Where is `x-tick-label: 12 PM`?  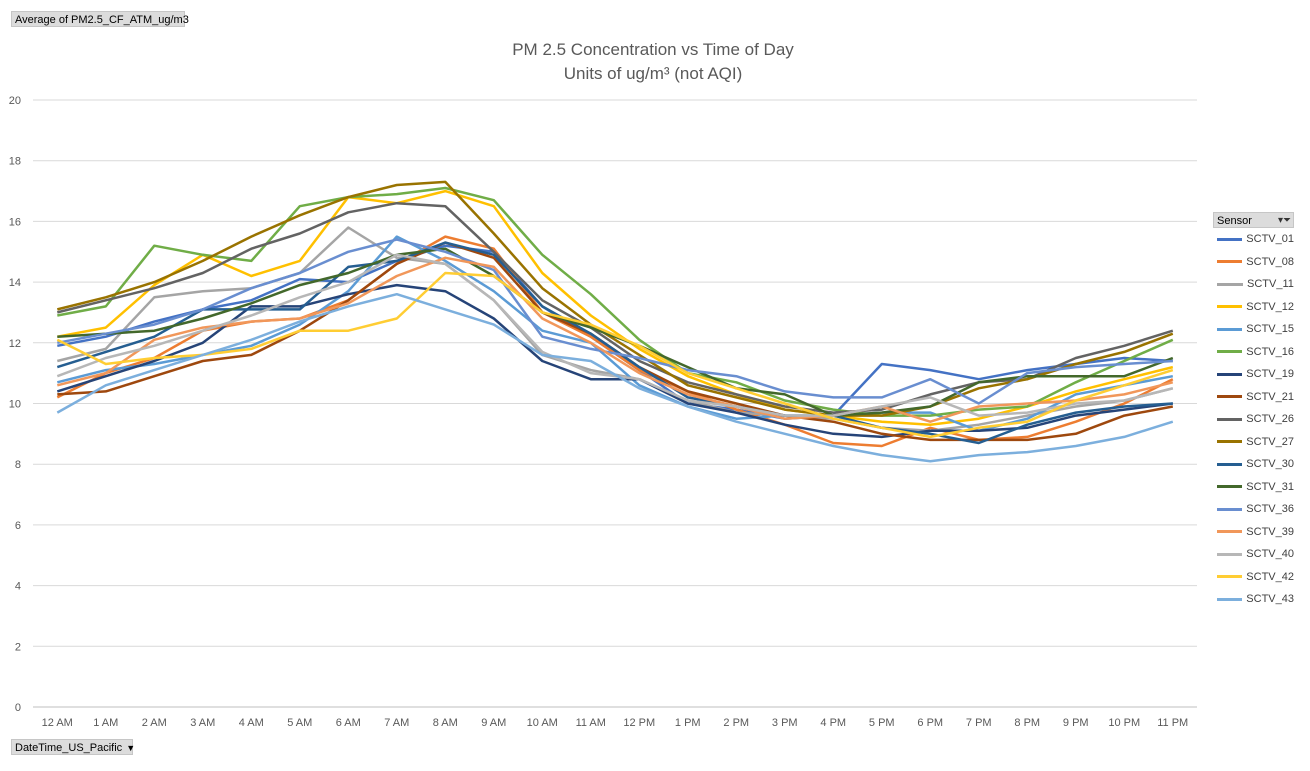 x-tick-label: 12 PM is located at coordinates (639, 723).